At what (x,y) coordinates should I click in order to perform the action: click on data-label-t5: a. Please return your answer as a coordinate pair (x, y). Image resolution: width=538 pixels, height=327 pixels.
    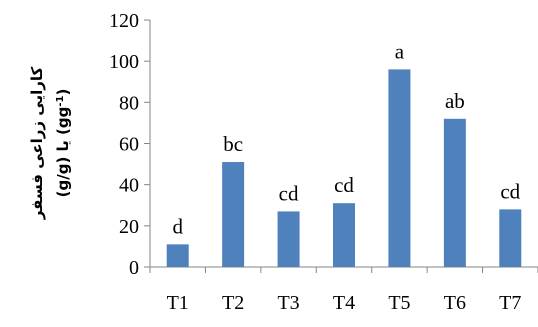
    Looking at the image, I should click on (400, 51).